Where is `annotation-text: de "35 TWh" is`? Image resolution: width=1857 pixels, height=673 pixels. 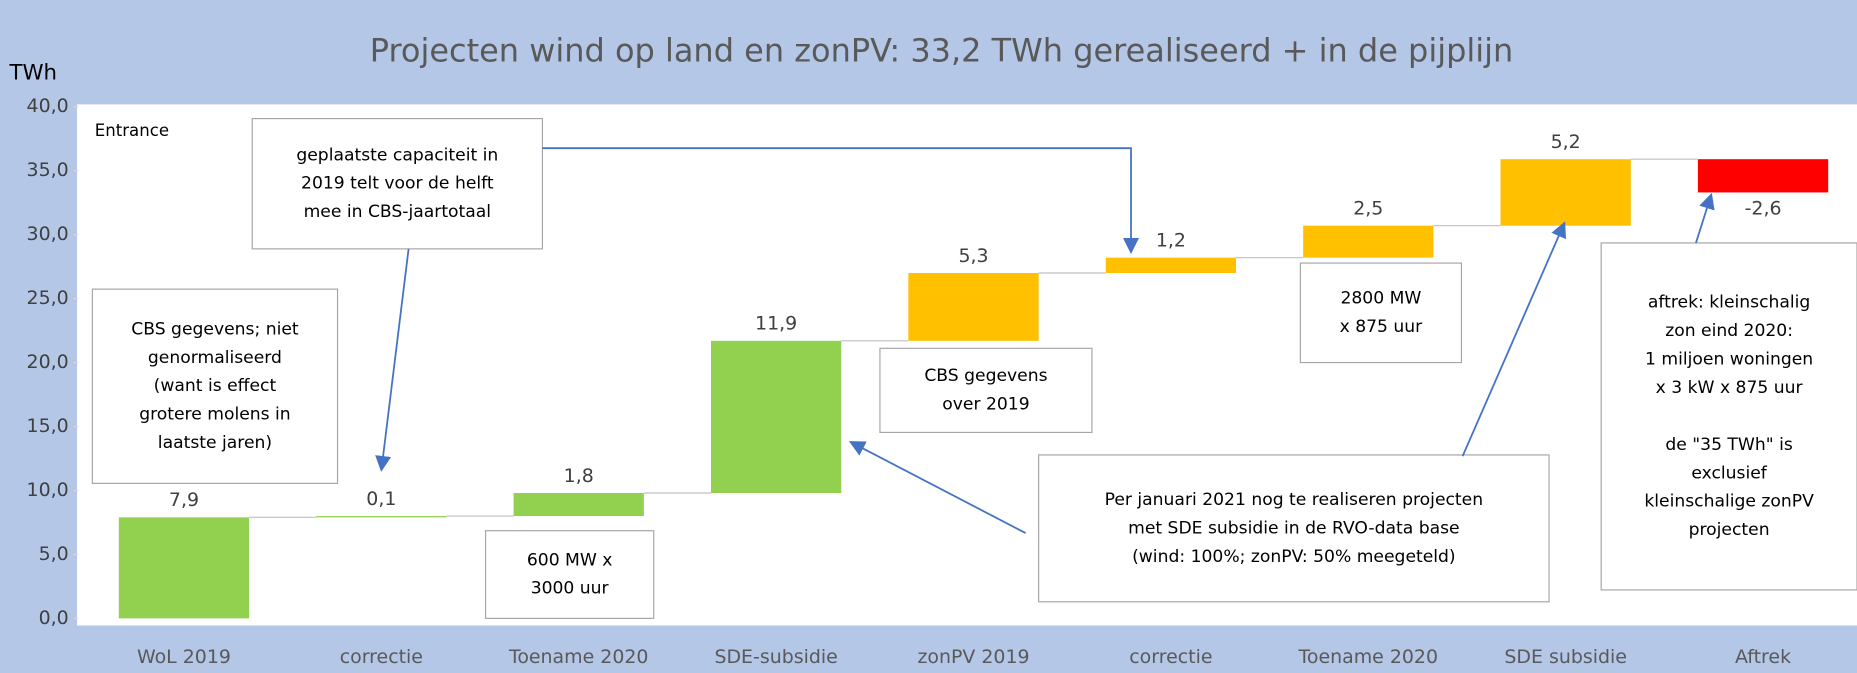 annotation-text: de "35 TWh" is is located at coordinates (1729, 445).